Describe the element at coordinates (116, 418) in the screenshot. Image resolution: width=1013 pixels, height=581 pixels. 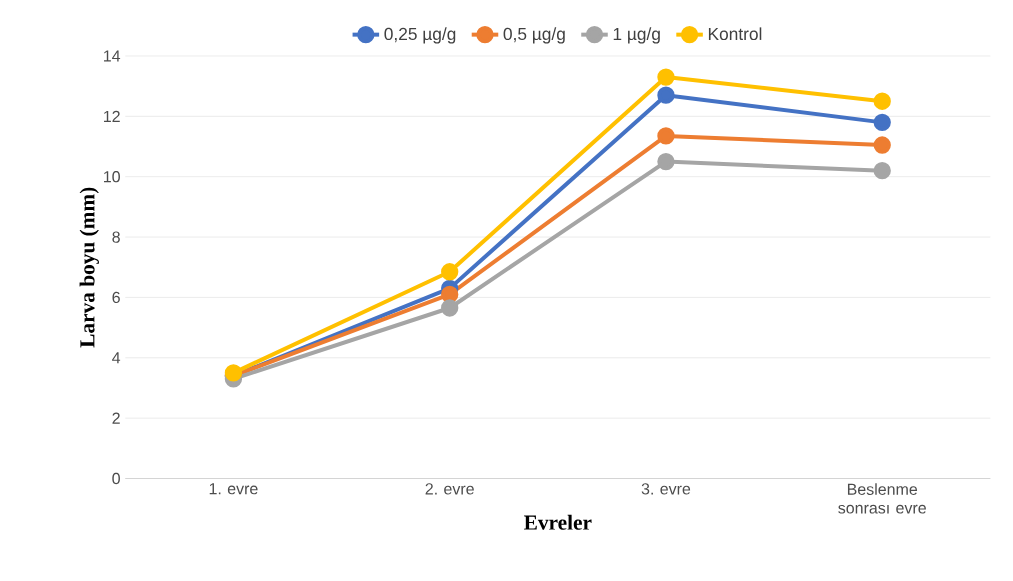
I see `y-tick-label: 2` at that location.